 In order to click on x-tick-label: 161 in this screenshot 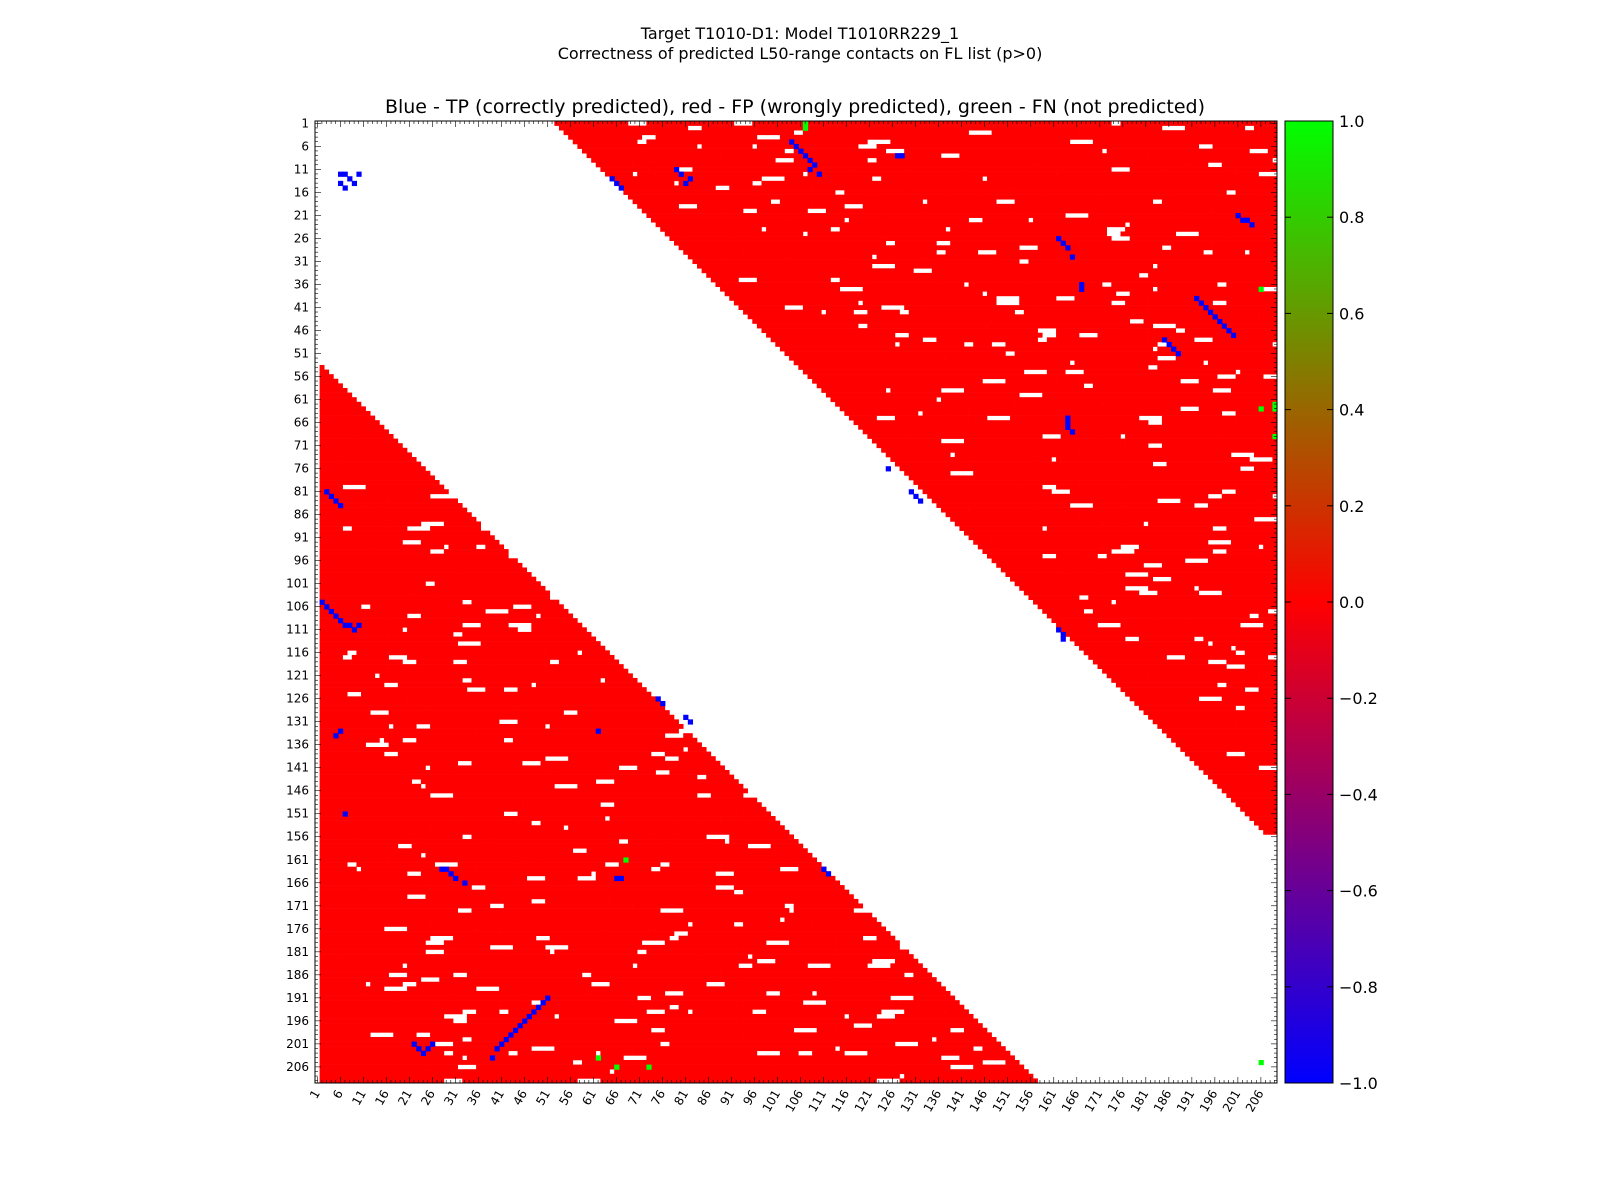, I will do `click(1048, 1101)`.